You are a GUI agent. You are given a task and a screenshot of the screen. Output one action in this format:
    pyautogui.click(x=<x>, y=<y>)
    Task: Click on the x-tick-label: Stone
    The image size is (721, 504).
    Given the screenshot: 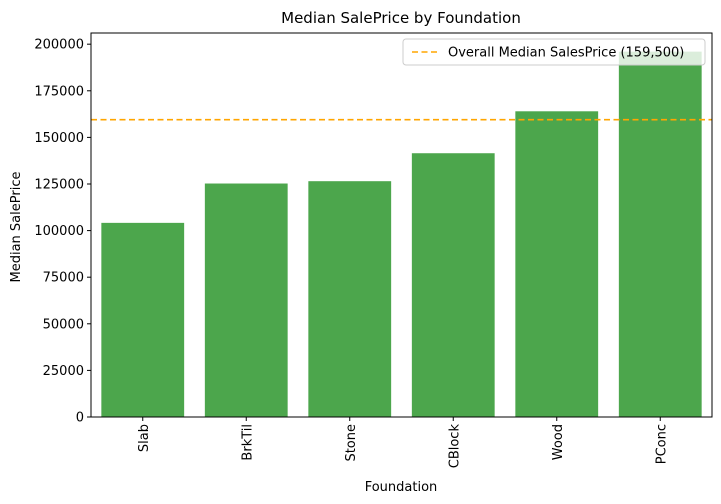 What is the action you would take?
    pyautogui.click(x=351, y=443)
    